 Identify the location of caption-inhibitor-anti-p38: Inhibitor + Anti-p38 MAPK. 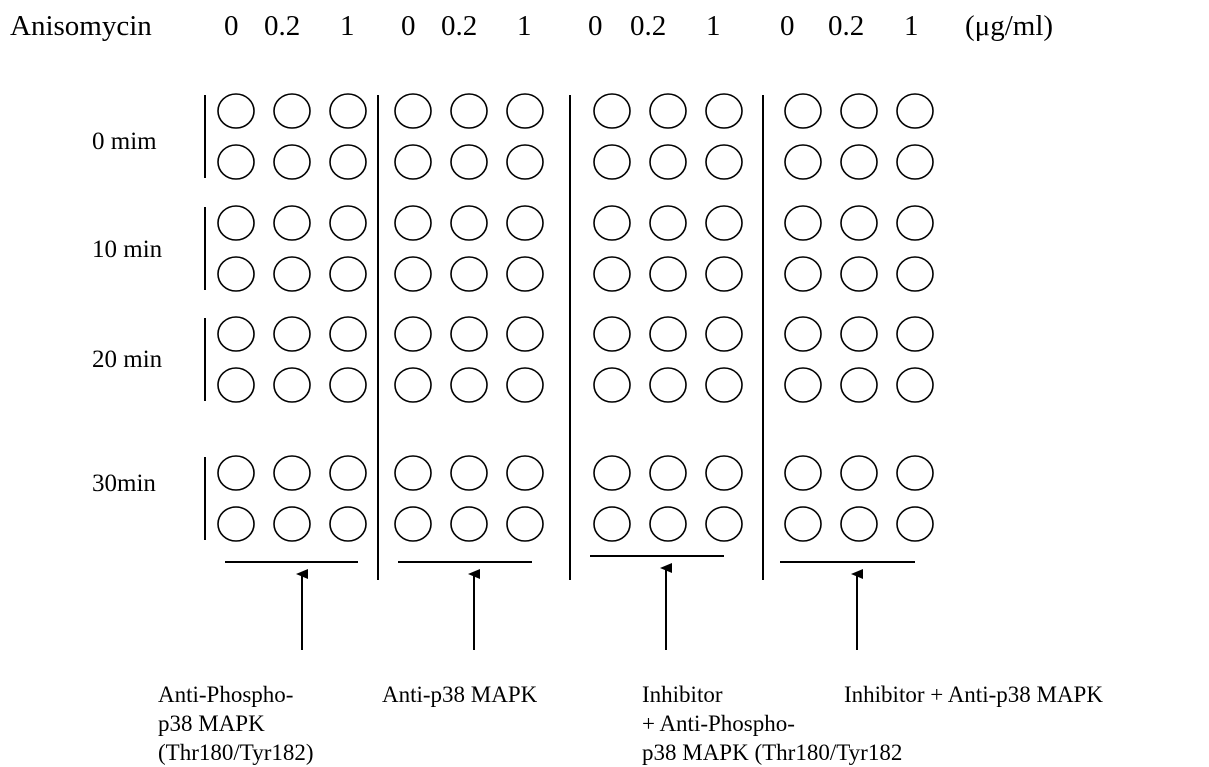
(973, 694).